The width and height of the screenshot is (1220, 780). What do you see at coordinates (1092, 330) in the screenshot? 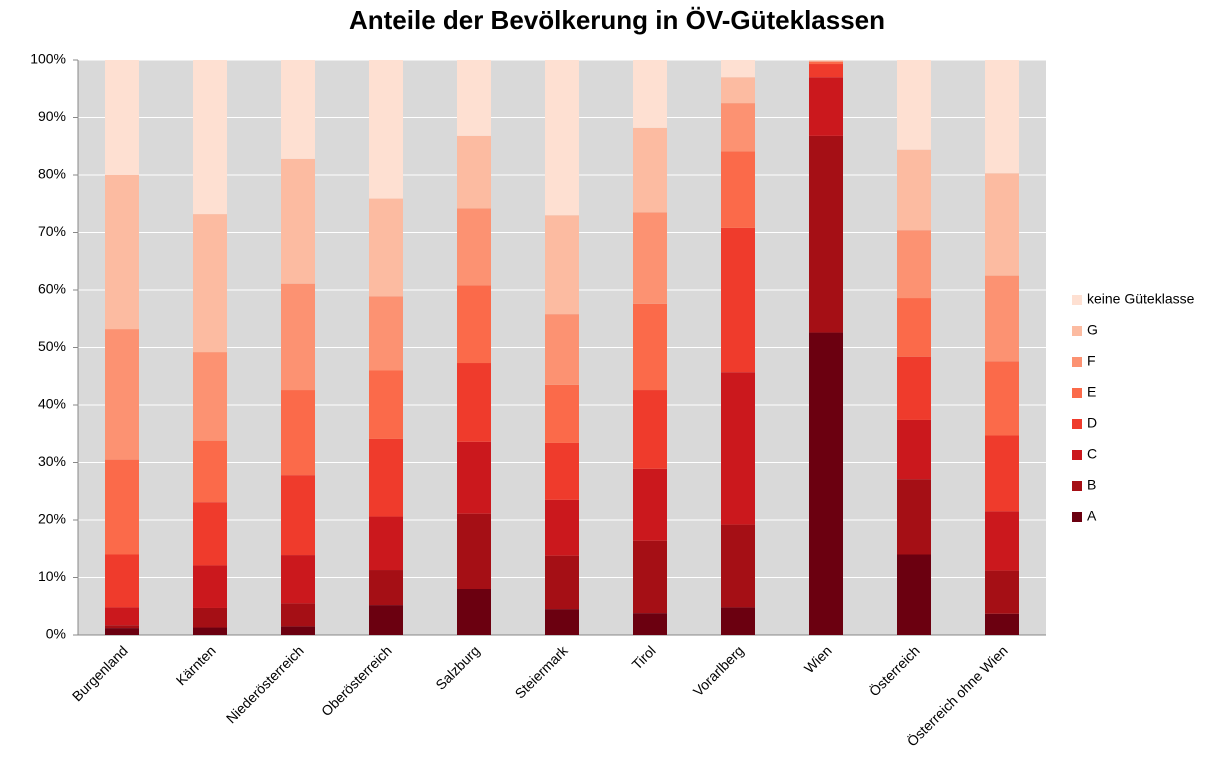
I see `legend-label: G` at bounding box center [1092, 330].